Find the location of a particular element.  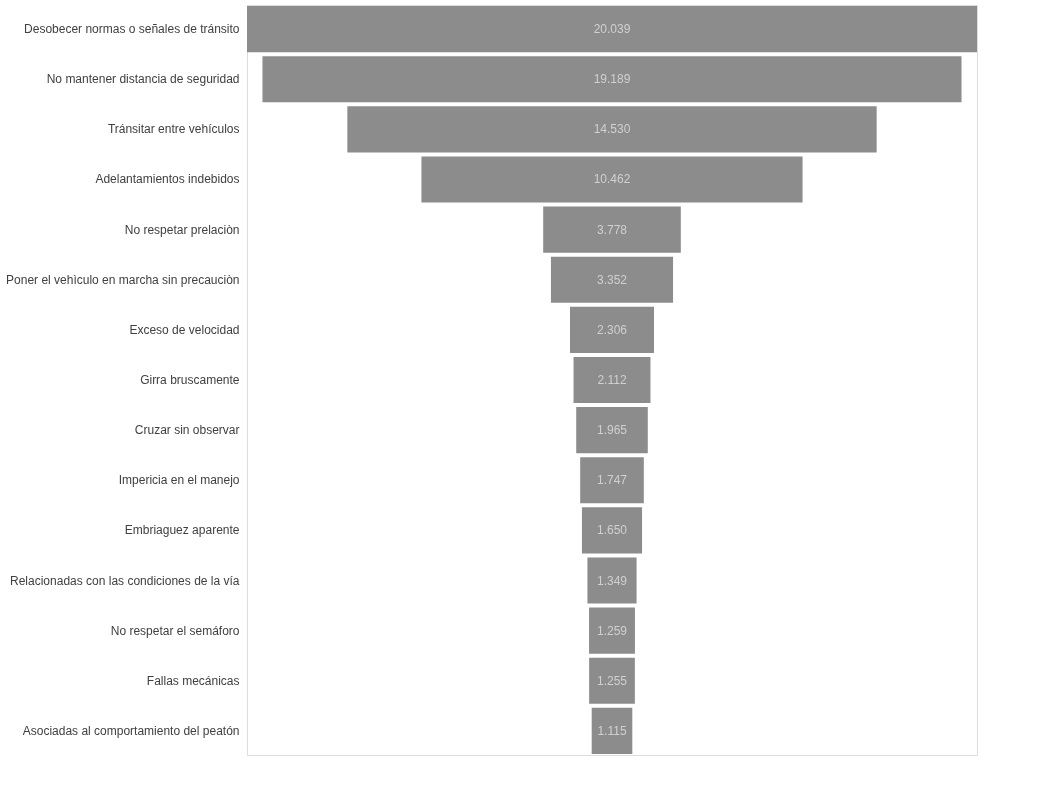

data-label: 1.255 is located at coordinates (612, 680).